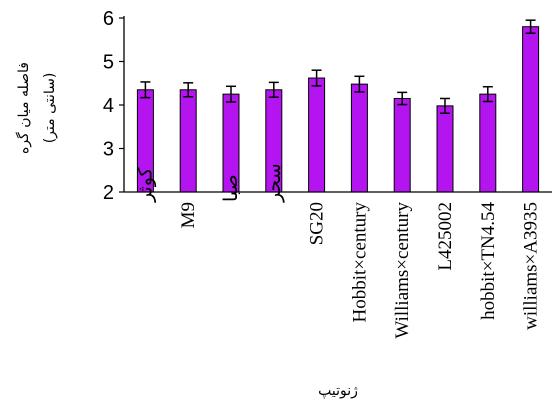  I want to click on y-axis-title-line: فاصله میان گره, so click(23, 108).